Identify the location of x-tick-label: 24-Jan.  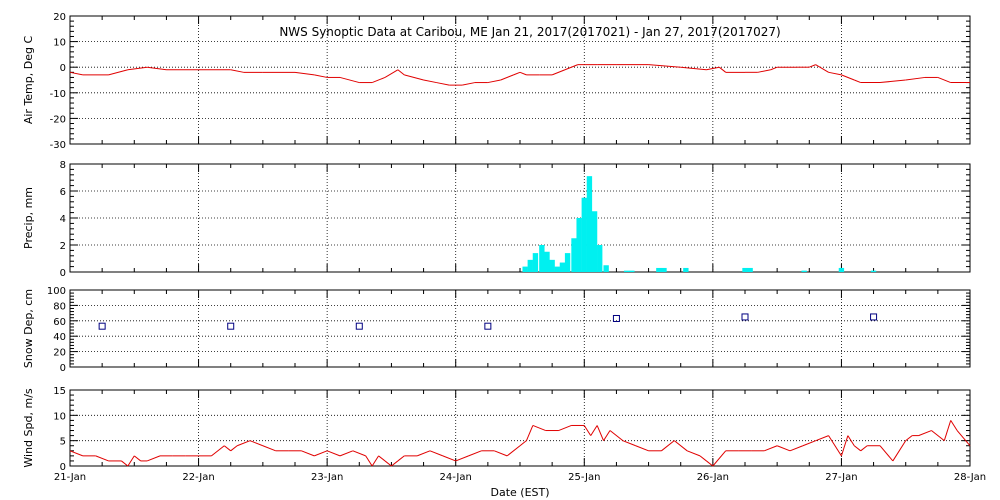
(456, 477).